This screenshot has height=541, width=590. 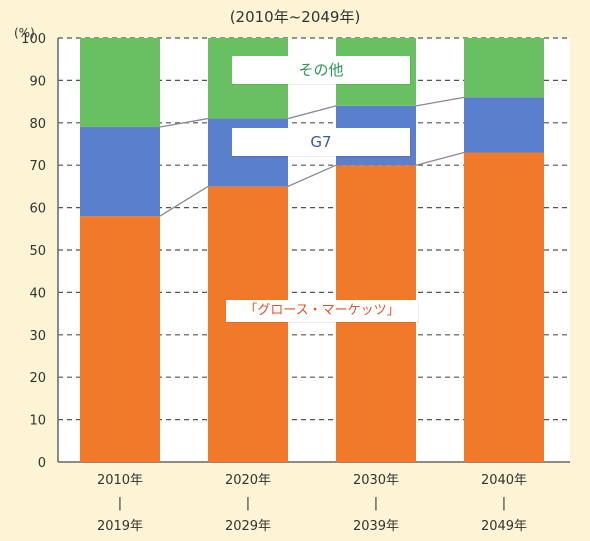 I want to click on legend-other-label: その他, so click(x=321, y=70).